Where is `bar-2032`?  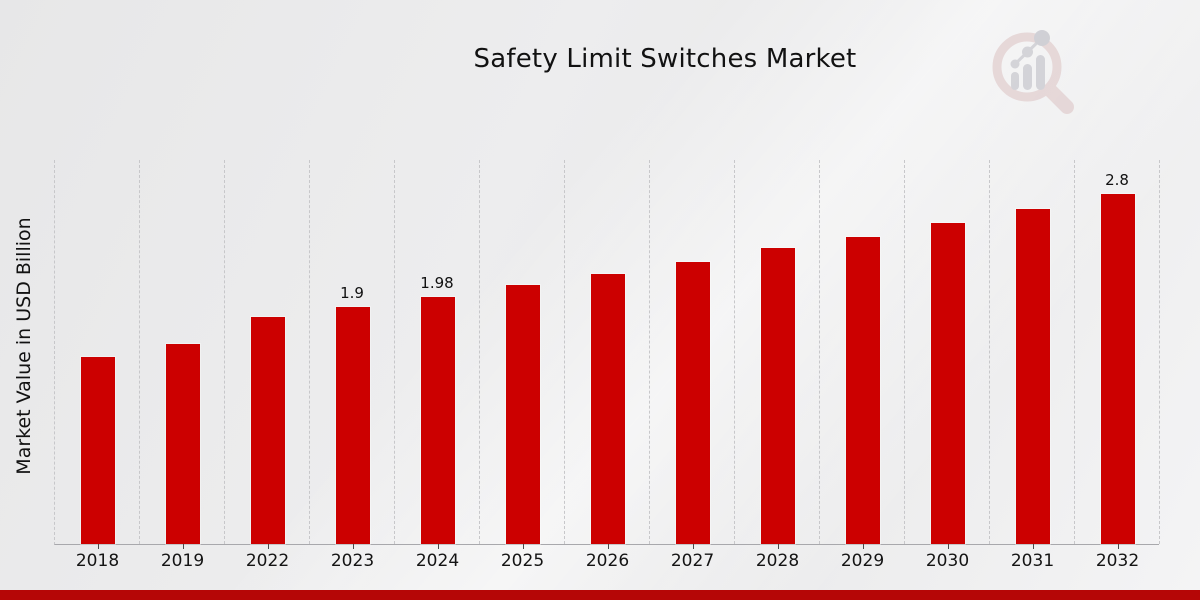 bar-2032 is located at coordinates (1117, 369).